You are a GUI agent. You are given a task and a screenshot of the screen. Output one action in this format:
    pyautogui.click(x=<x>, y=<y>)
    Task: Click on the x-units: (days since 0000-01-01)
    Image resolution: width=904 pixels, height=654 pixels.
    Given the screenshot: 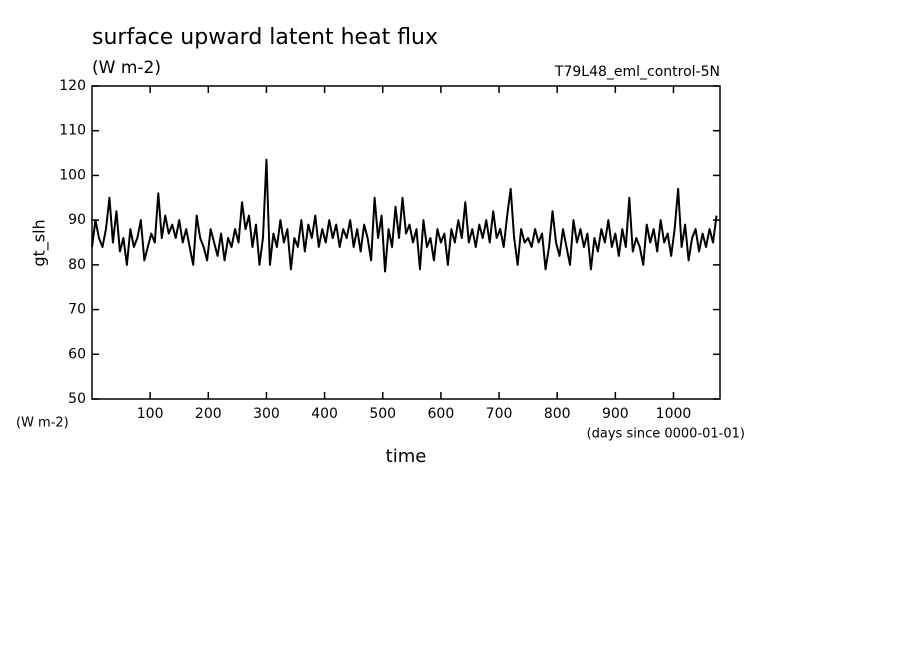 What is the action you would take?
    pyautogui.click(x=666, y=434)
    